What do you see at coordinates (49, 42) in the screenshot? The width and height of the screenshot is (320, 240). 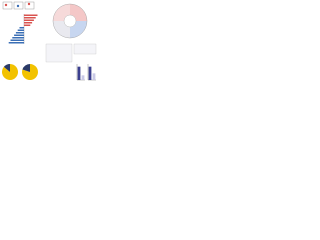 I see `figure` at bounding box center [49, 42].